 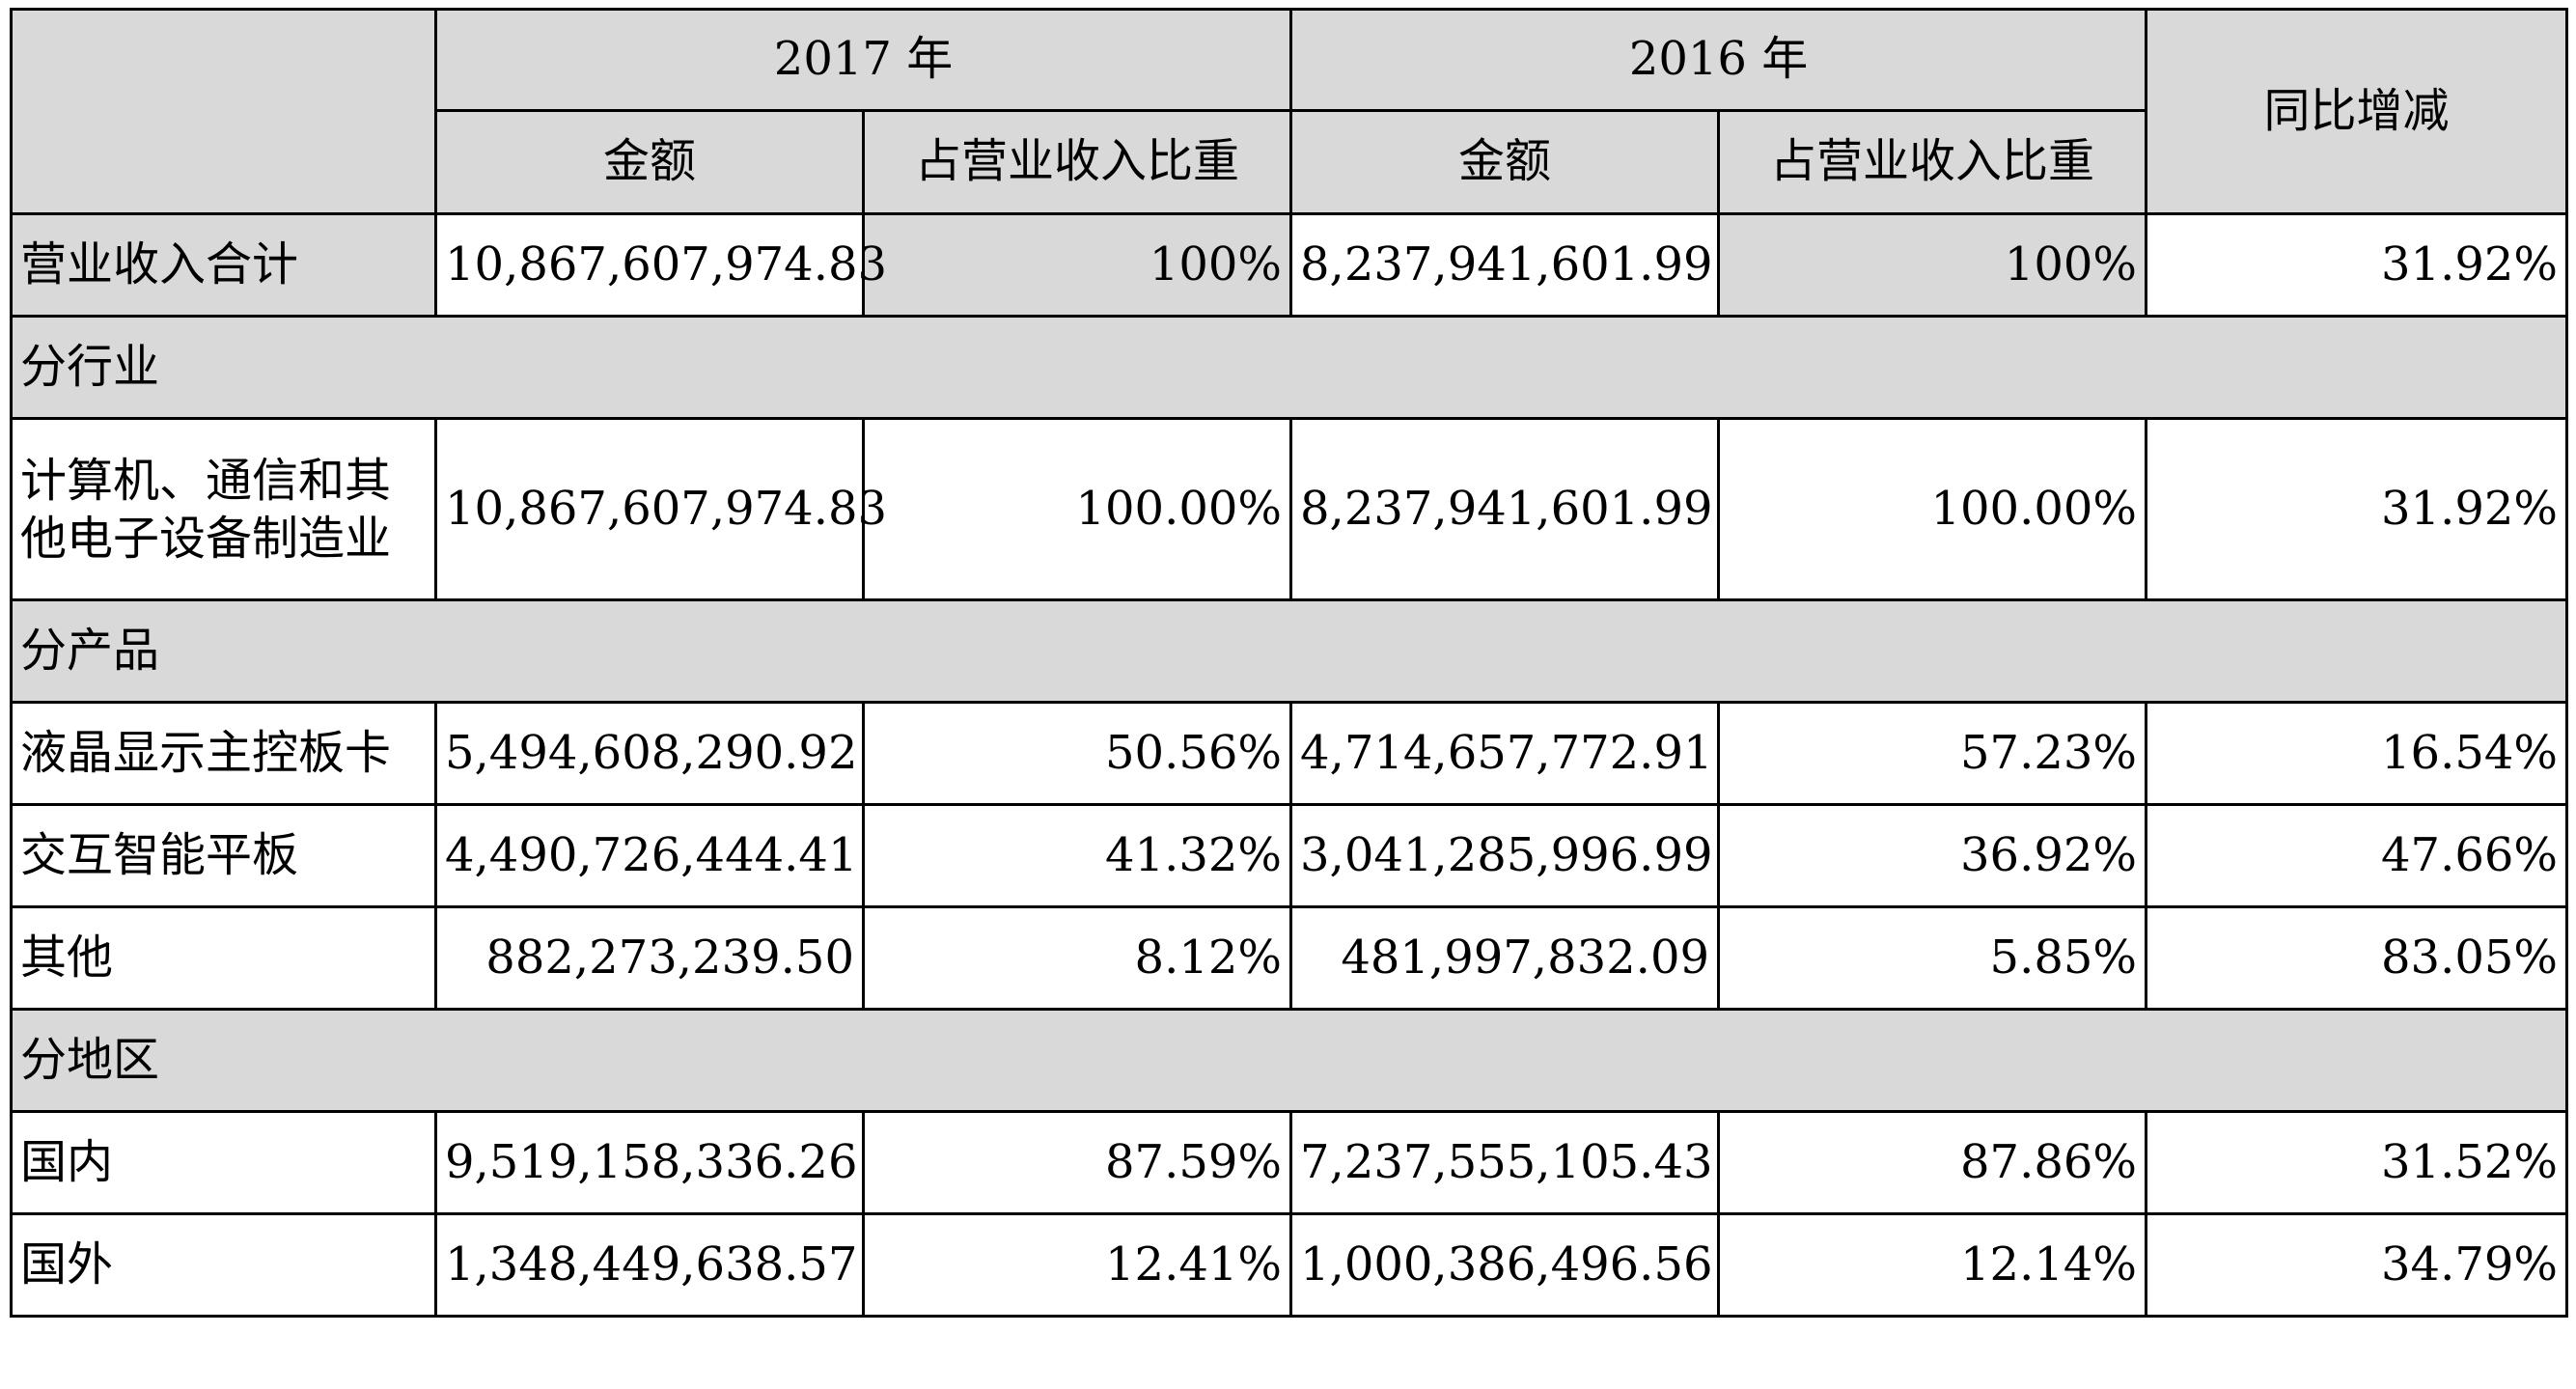 What do you see at coordinates (1505, 509) in the screenshot?
I see `row-amount-2016: 8,237,941,601.99` at bounding box center [1505, 509].